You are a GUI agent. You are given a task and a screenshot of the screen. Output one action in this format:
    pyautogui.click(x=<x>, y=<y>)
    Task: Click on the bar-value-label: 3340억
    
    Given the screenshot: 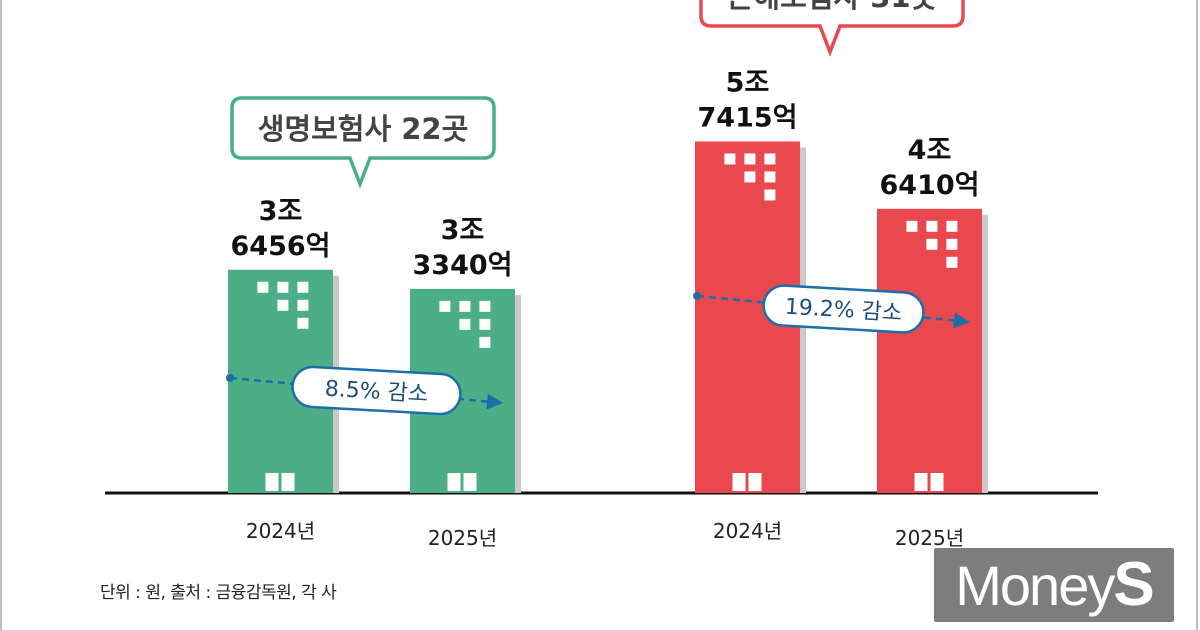 What is the action you would take?
    pyautogui.click(x=463, y=265)
    